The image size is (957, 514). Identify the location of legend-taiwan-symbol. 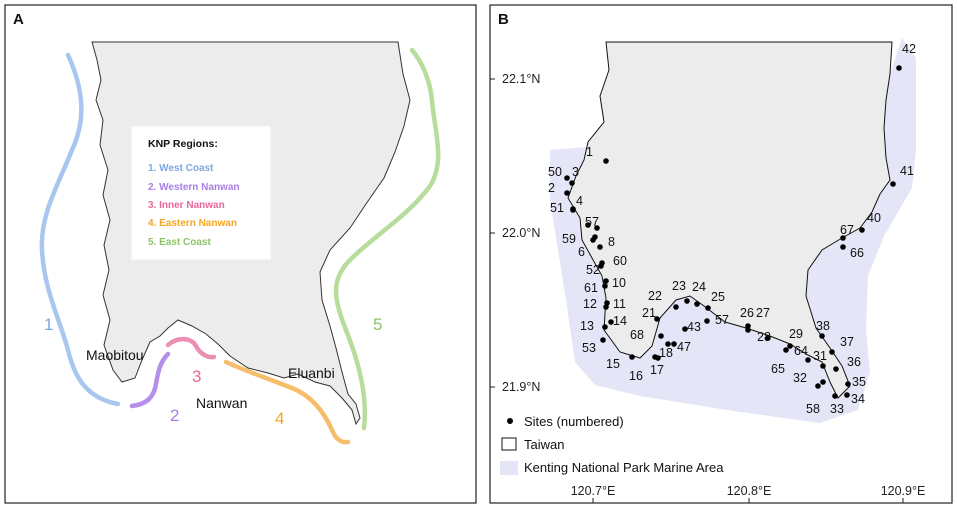
(509, 444).